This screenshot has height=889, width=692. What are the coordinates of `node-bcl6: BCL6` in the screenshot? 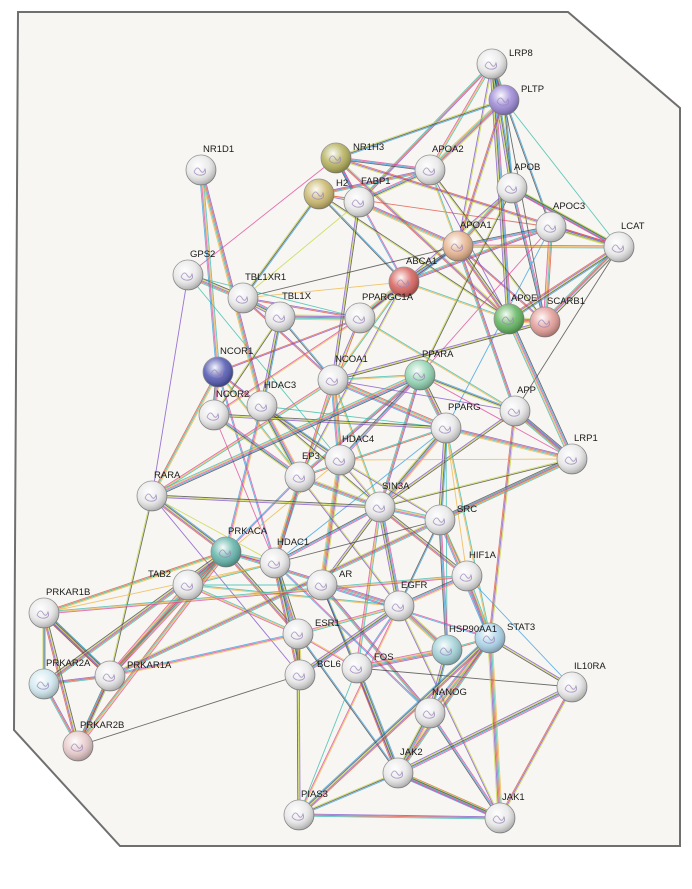 It's located at (312, 675).